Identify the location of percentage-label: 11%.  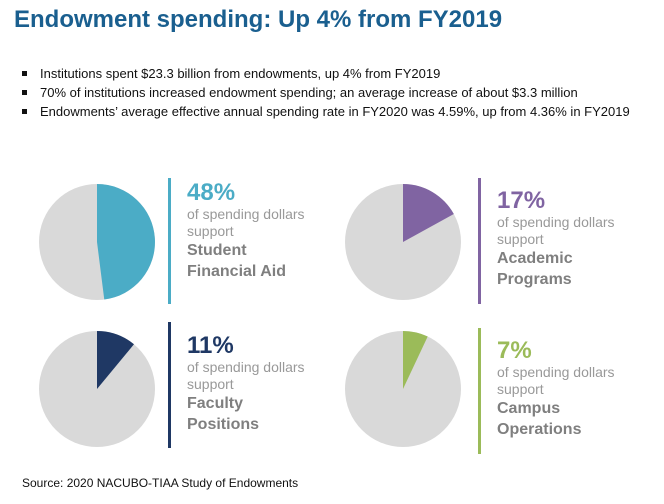
(210, 345).